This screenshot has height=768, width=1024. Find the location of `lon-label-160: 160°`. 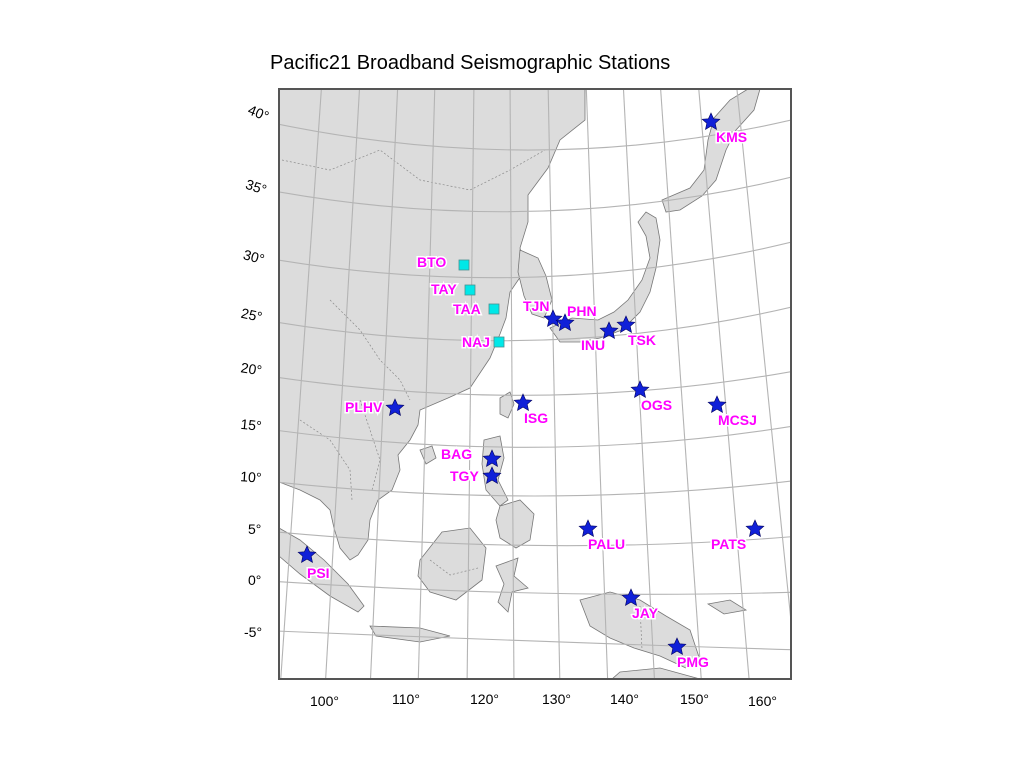

lon-label-160: 160° is located at coordinates (762, 701).